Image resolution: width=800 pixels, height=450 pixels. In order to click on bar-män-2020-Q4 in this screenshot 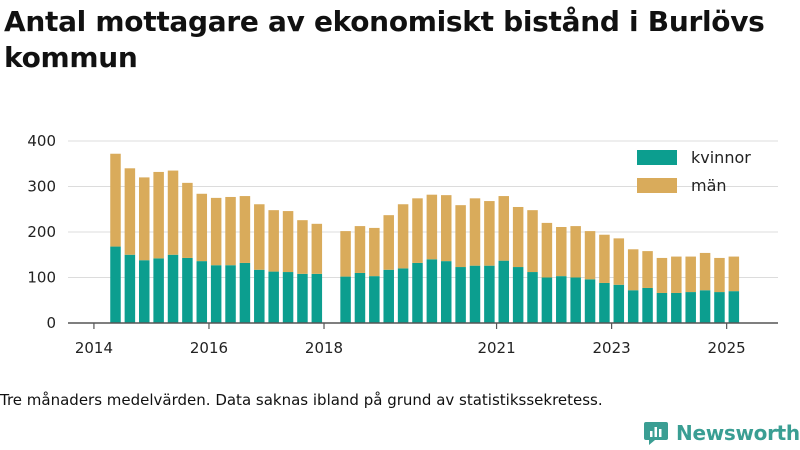, I will do `click(489, 233)`.